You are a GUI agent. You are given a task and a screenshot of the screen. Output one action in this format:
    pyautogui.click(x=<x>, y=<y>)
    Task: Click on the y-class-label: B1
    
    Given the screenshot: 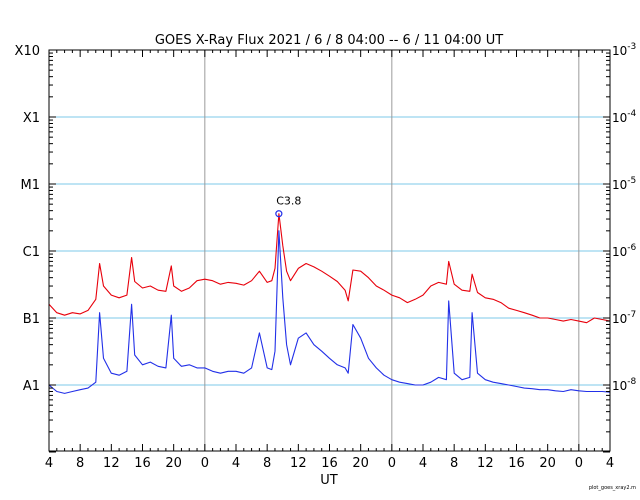 What is the action you would take?
    pyautogui.click(x=31, y=319)
    